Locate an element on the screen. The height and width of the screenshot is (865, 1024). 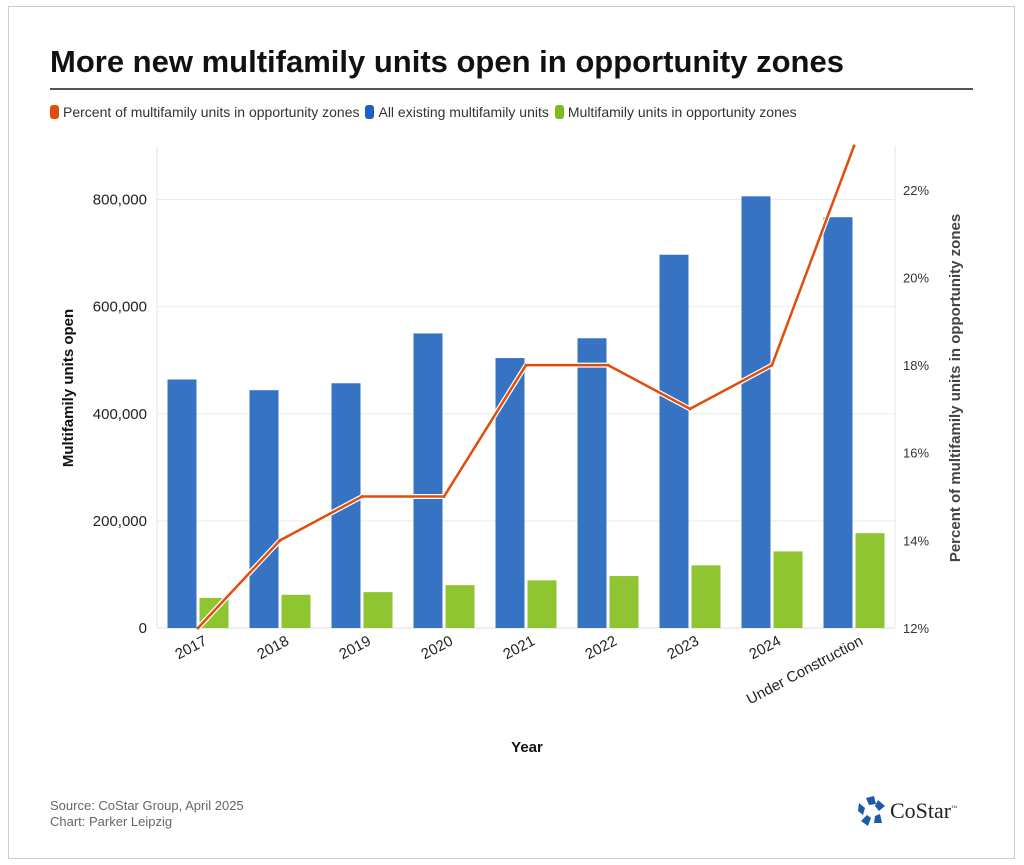
y-tick-label: 800,000 is located at coordinates (120, 200).